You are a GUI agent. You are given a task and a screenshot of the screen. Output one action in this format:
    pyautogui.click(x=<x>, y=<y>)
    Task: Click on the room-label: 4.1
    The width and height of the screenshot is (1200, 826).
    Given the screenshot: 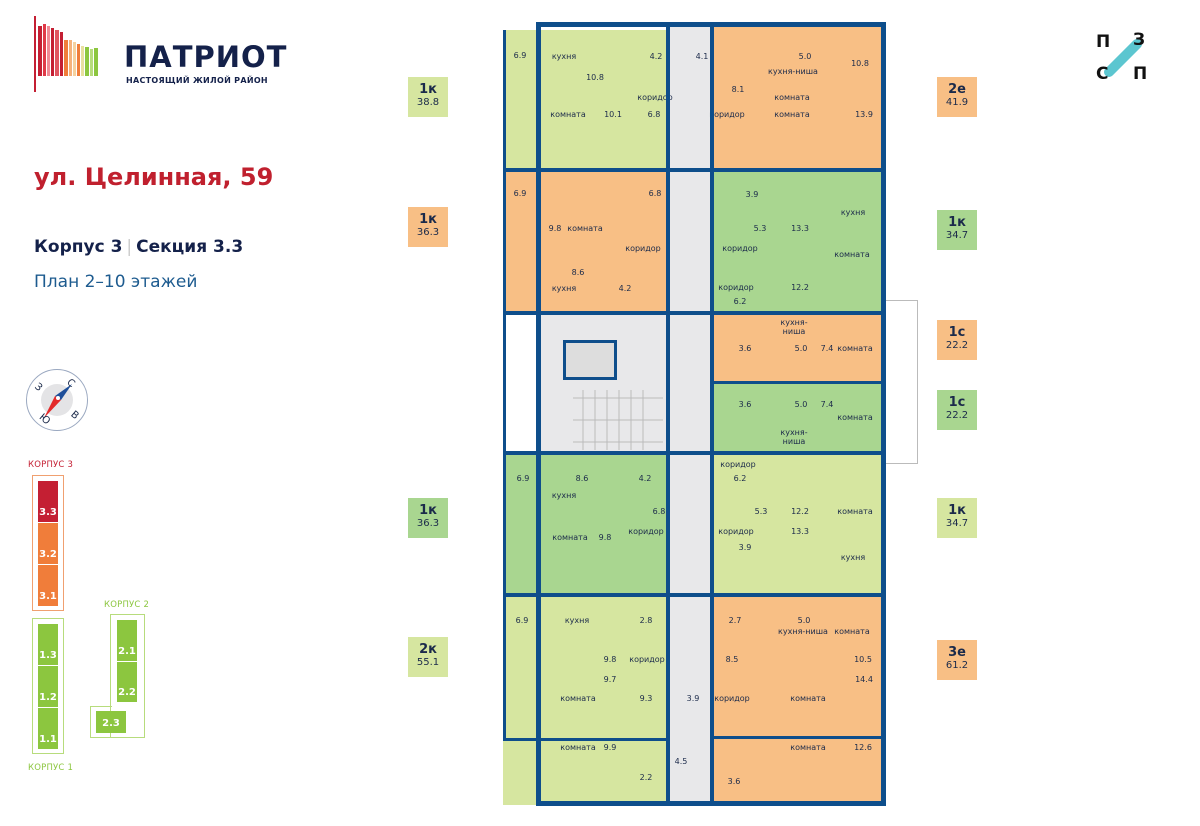 What is the action you would take?
    pyautogui.click(x=702, y=56)
    